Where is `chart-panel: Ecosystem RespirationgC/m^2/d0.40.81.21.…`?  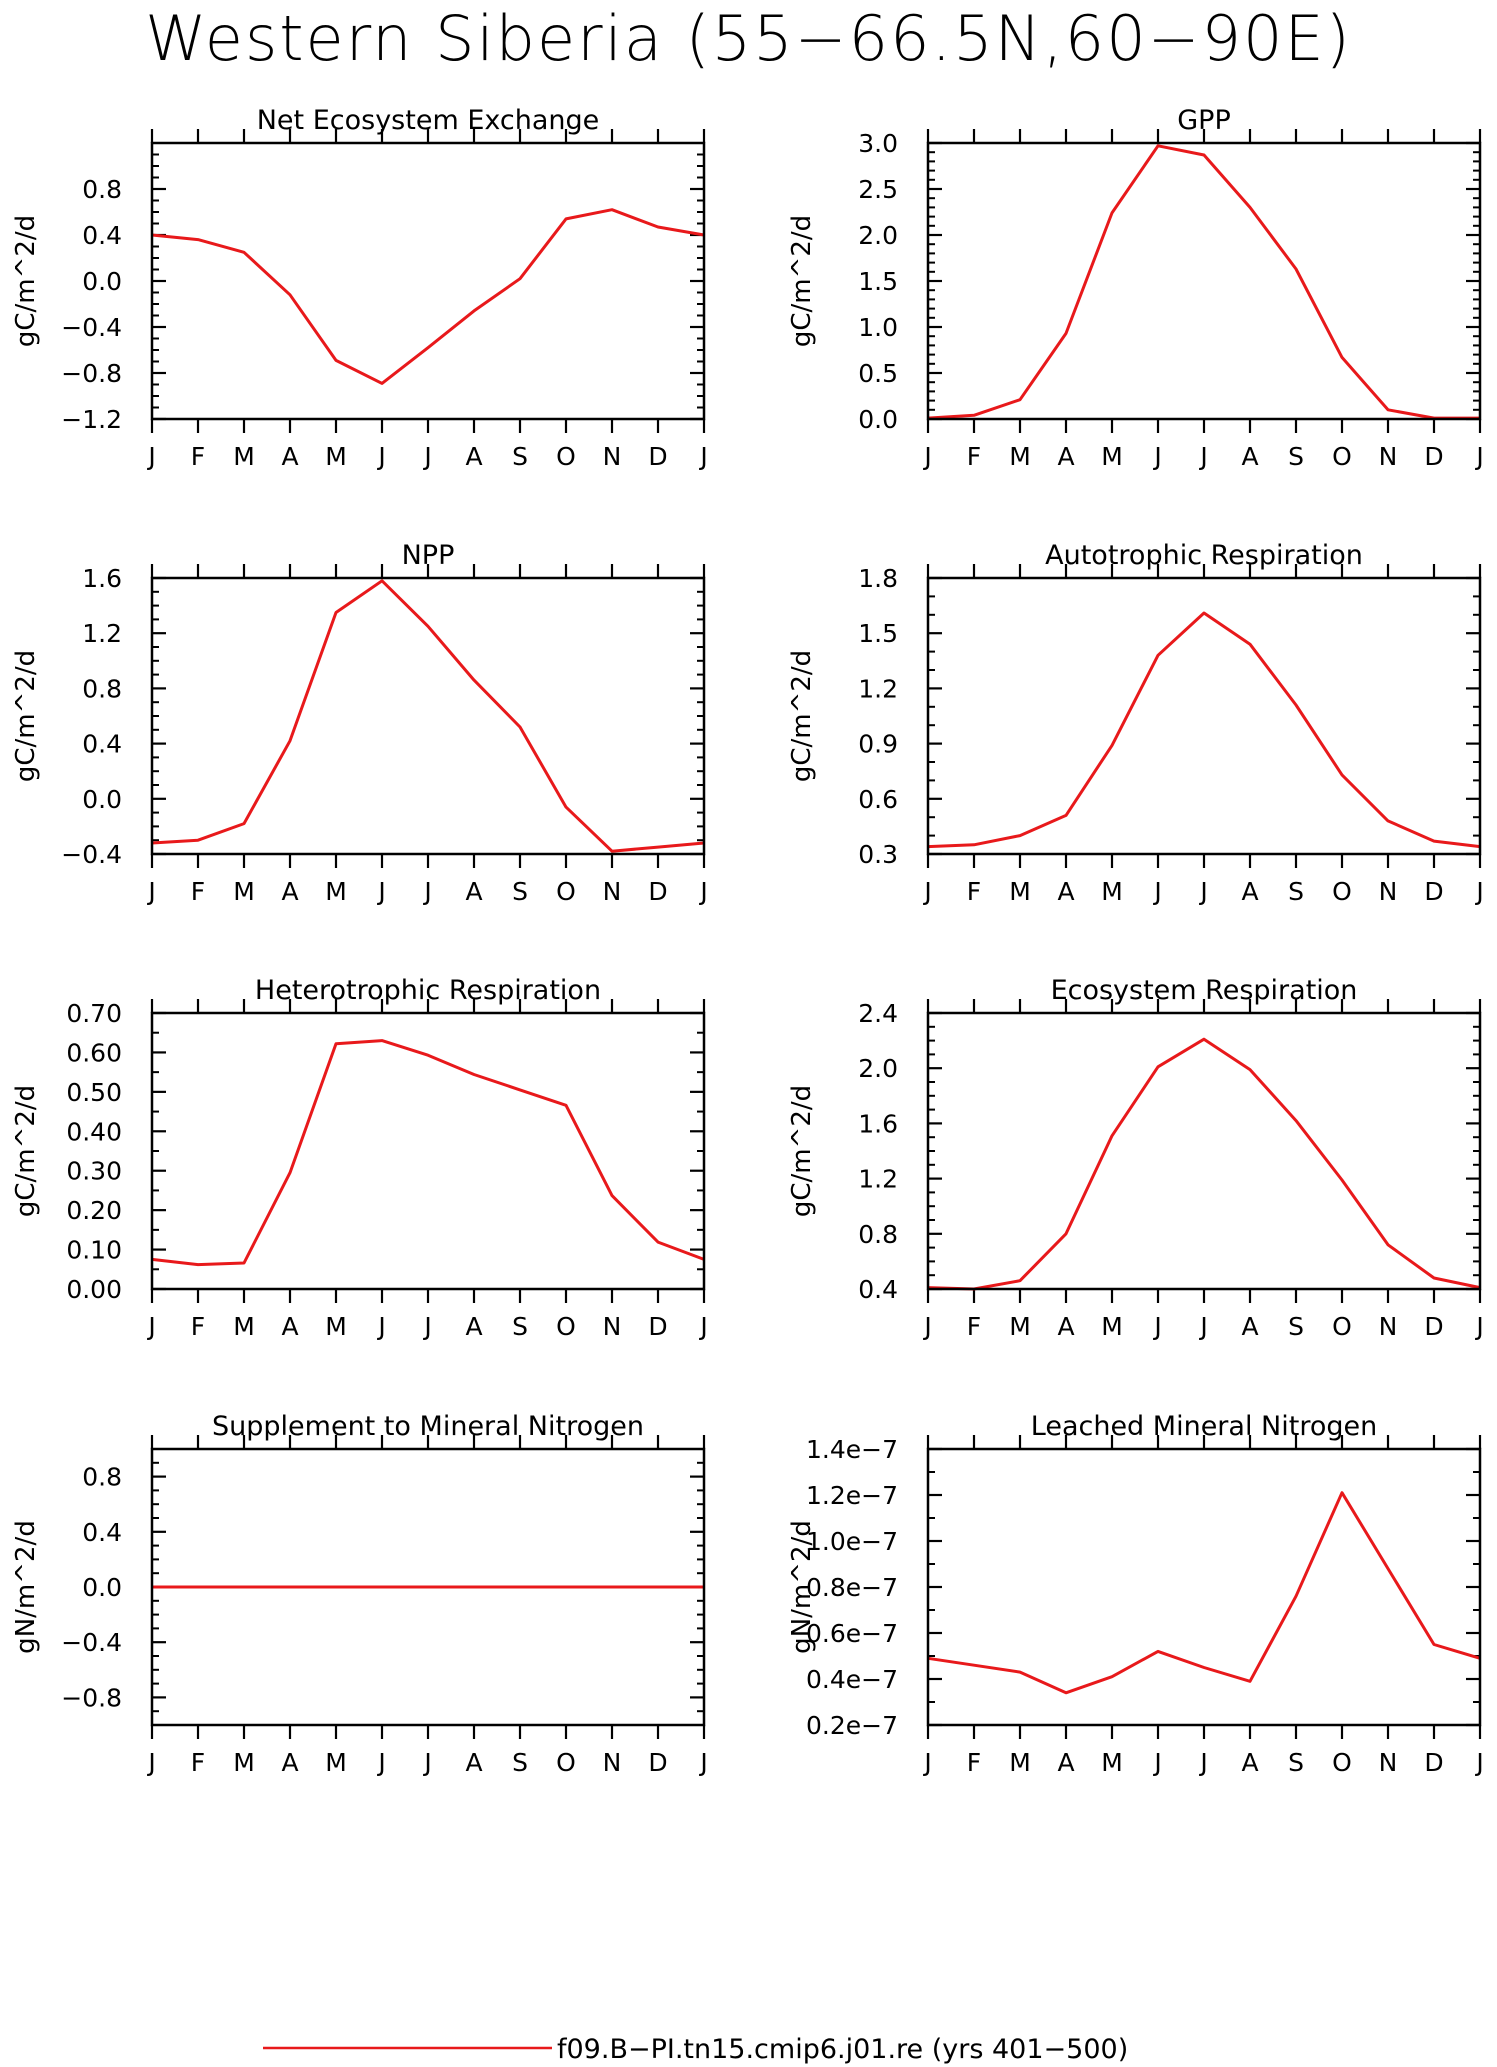 chart-panel: Ecosystem RespirationgC/m^2/d0.40.81.21.… is located at coordinates (1135, 1158).